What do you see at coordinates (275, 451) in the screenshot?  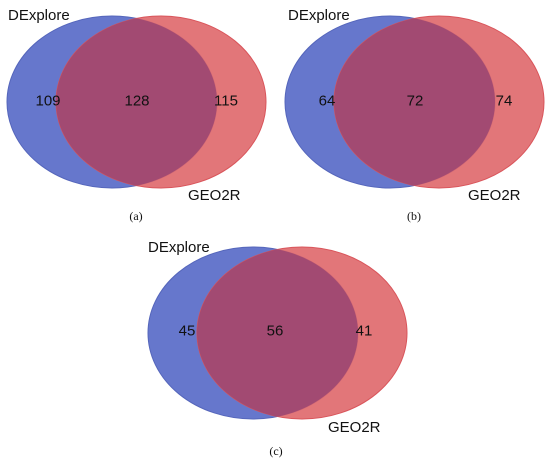 I see `panel-caption: (c)` at bounding box center [275, 451].